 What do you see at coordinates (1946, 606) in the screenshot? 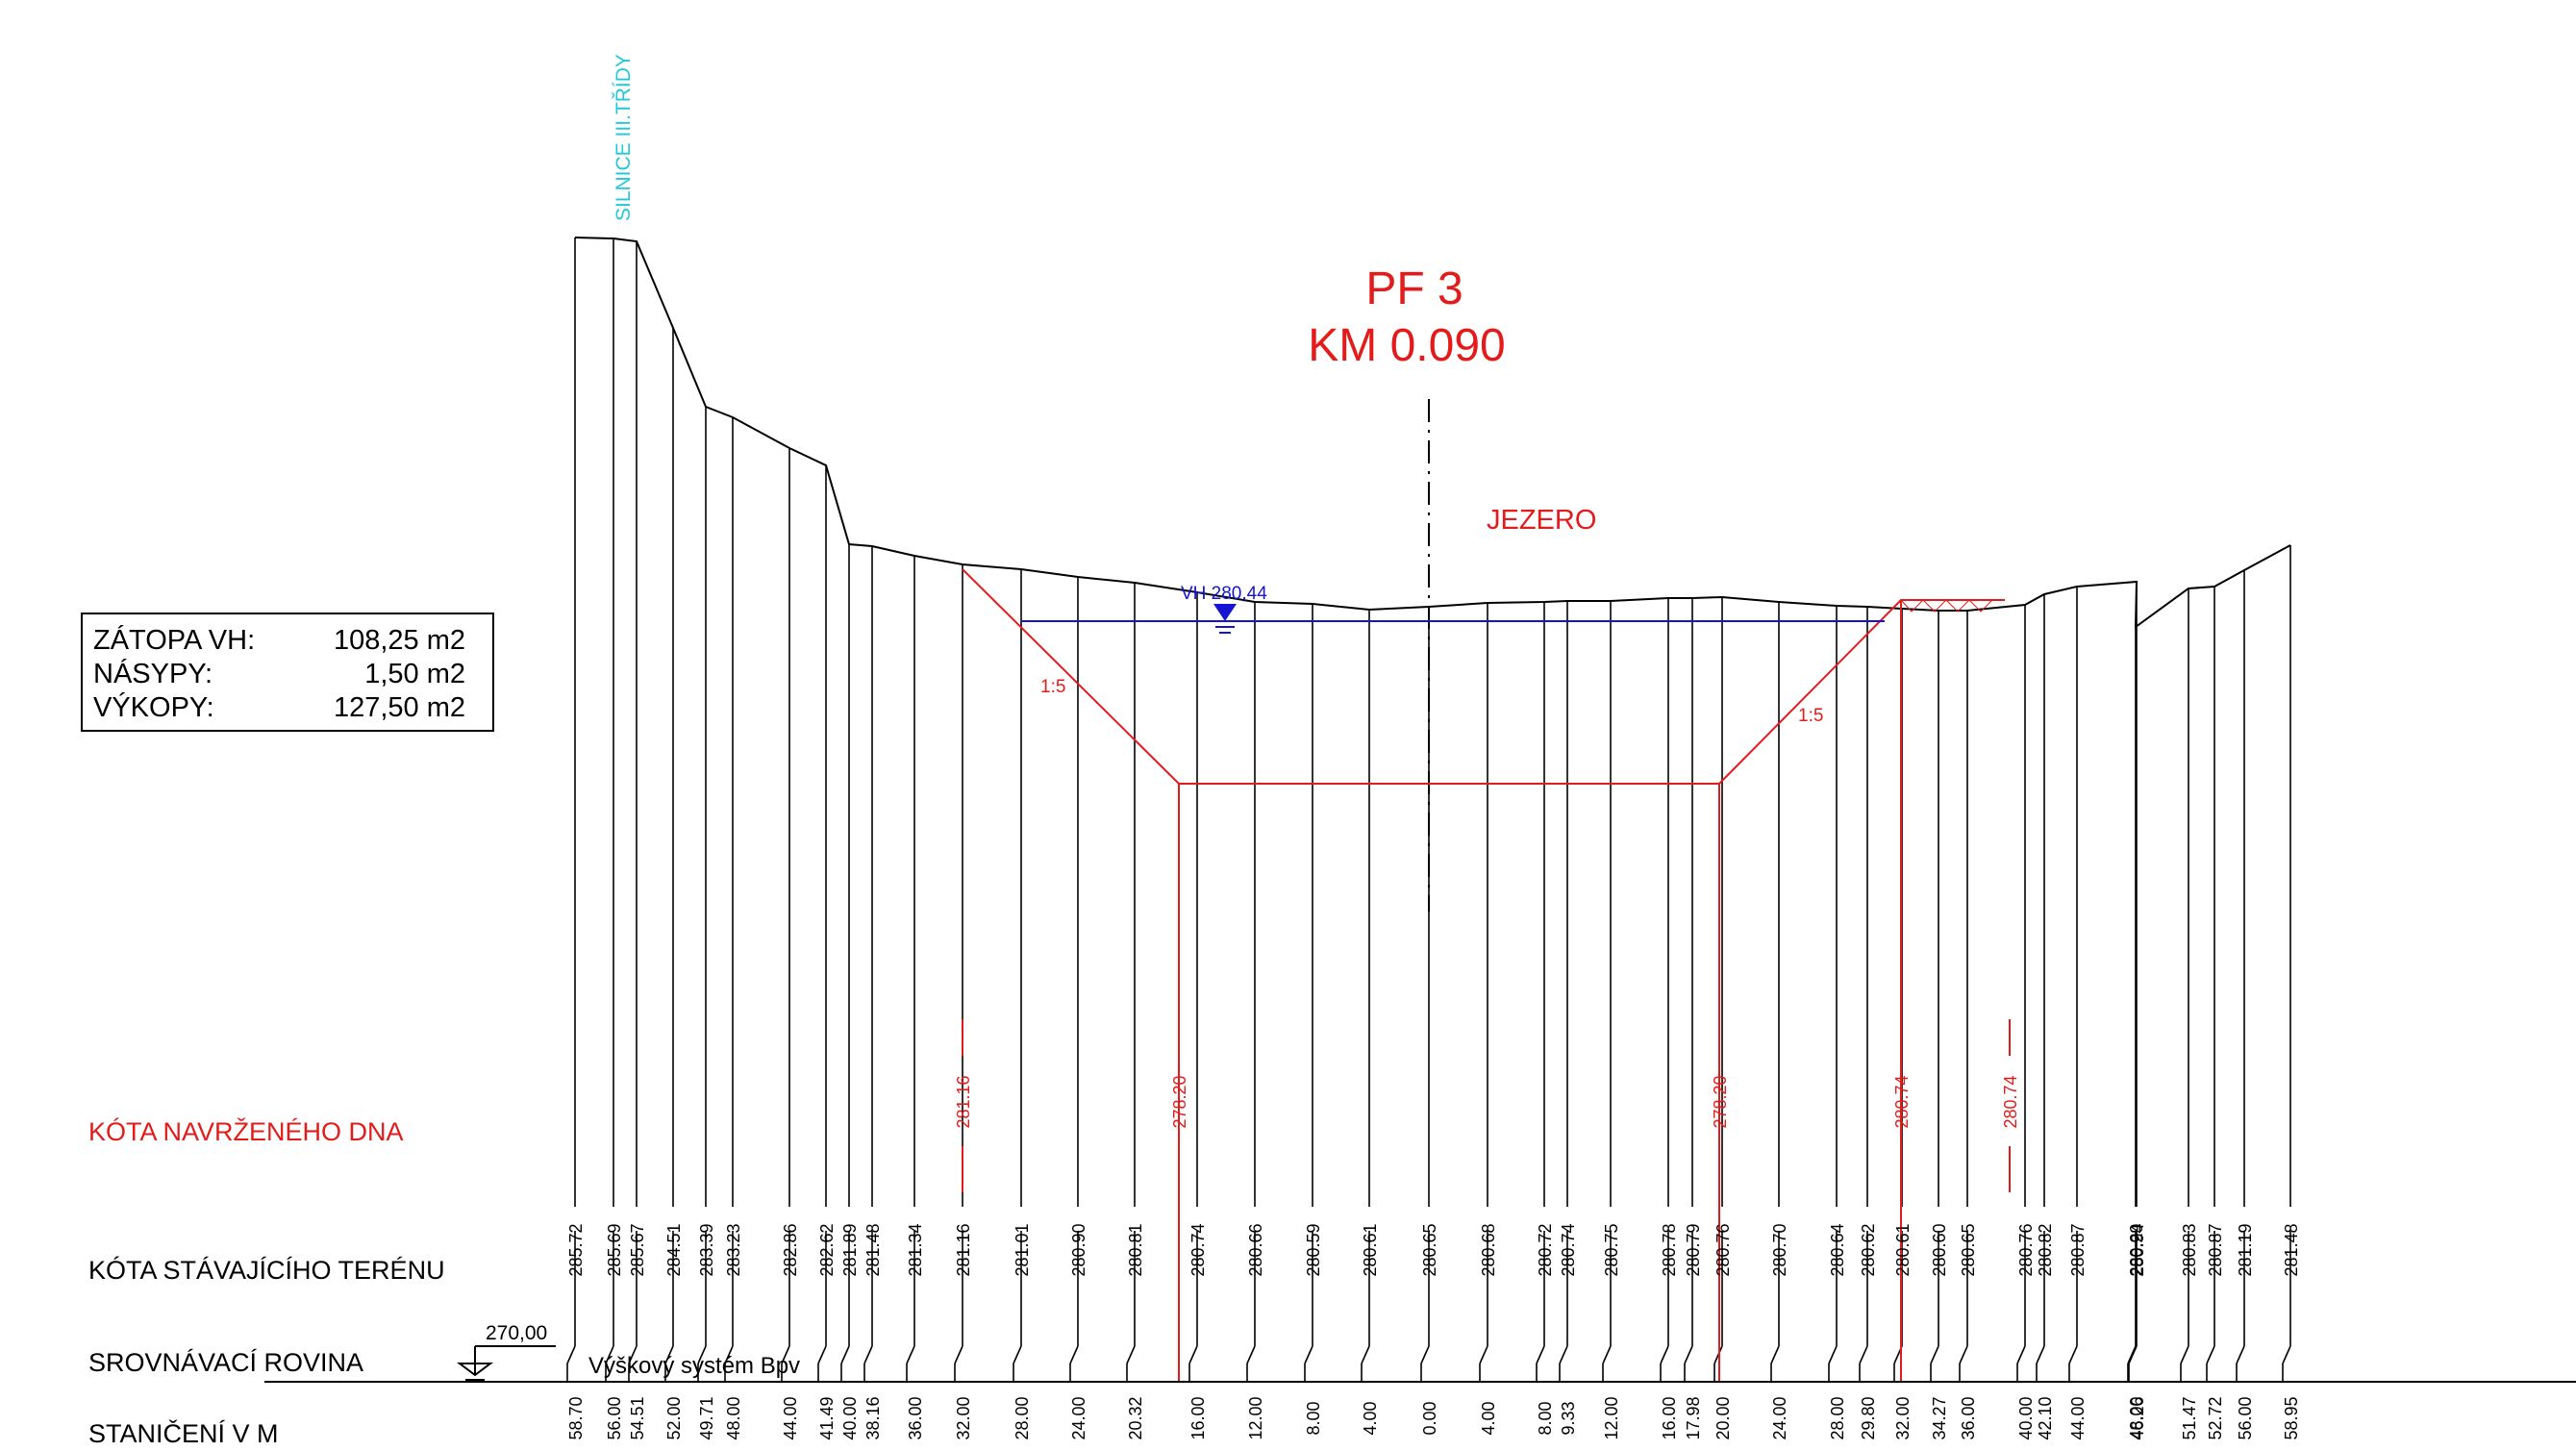
I see `embankment-hatch` at bounding box center [1946, 606].